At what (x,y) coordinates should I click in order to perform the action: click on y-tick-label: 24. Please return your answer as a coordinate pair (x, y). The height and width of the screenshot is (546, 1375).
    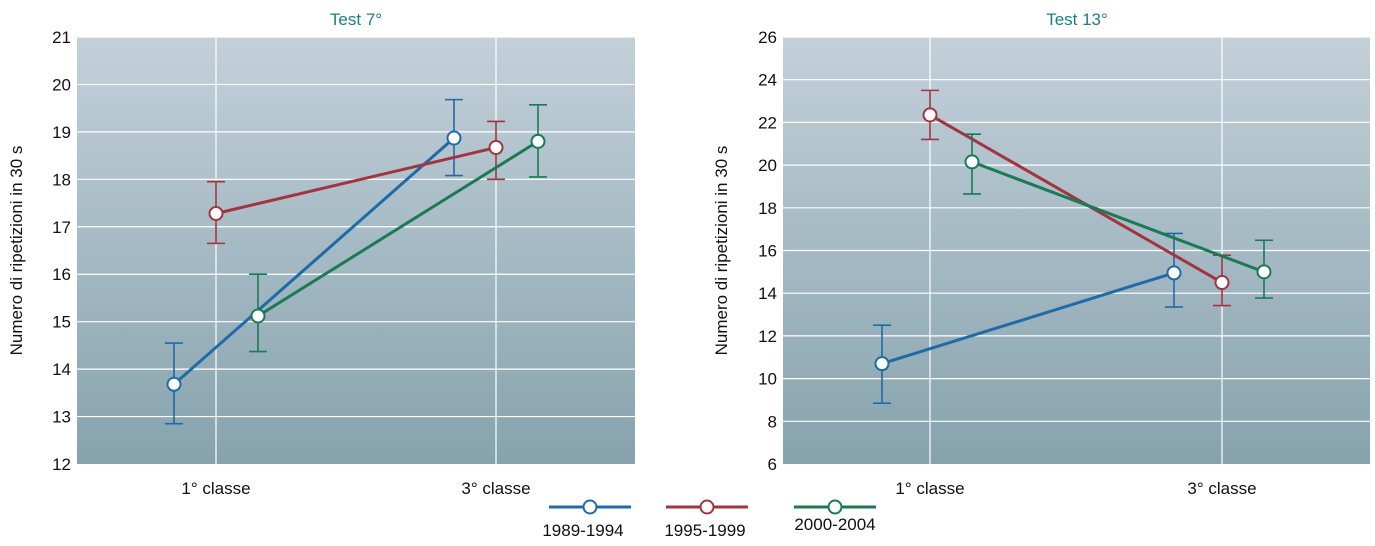
    Looking at the image, I should click on (767, 80).